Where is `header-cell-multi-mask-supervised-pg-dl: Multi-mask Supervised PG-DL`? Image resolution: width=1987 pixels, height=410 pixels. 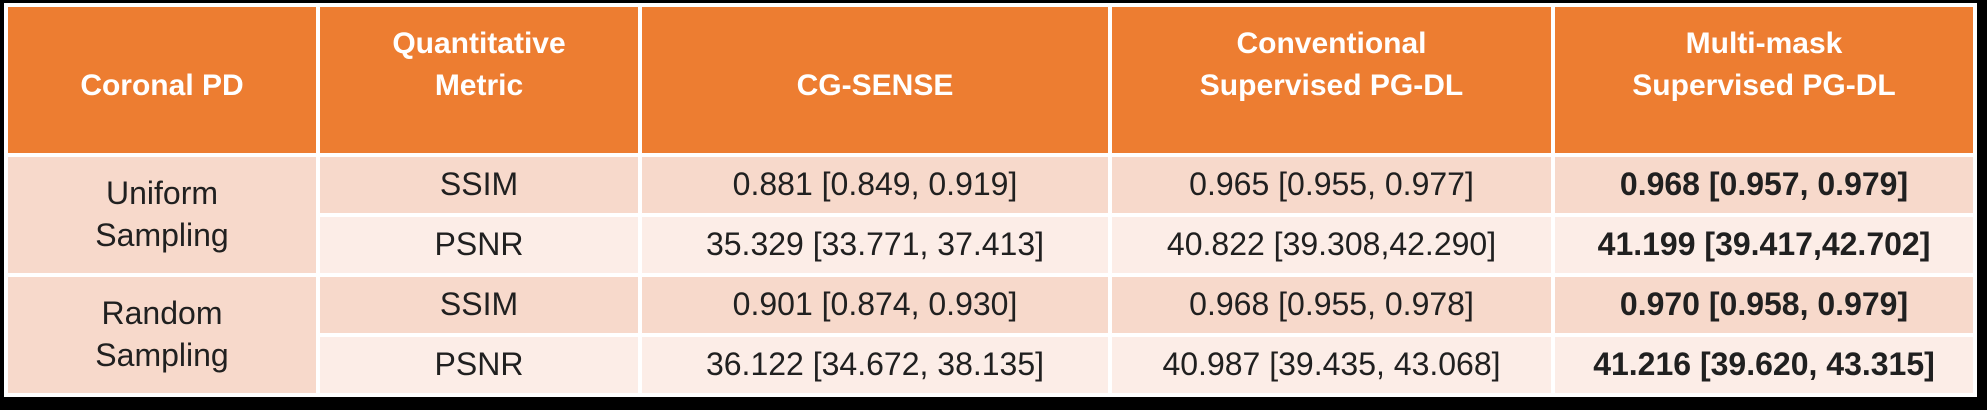 header-cell-multi-mask-supervised-pg-dl: Multi-mask Supervised PG-DL is located at coordinates (1764, 80).